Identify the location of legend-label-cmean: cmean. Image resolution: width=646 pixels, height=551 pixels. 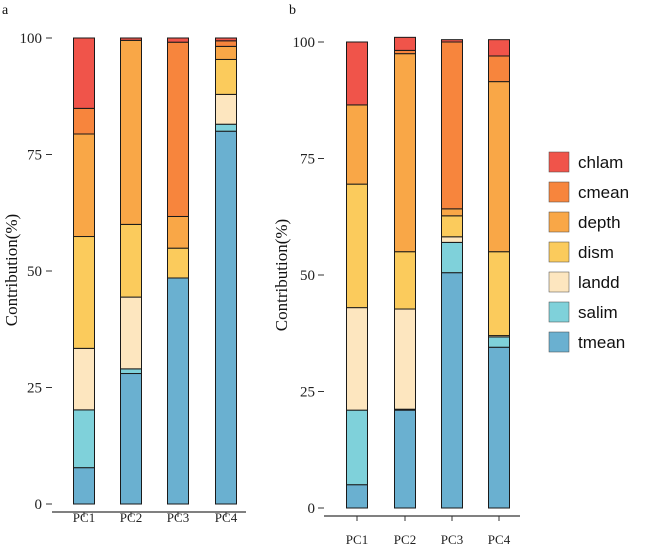
(603, 192).